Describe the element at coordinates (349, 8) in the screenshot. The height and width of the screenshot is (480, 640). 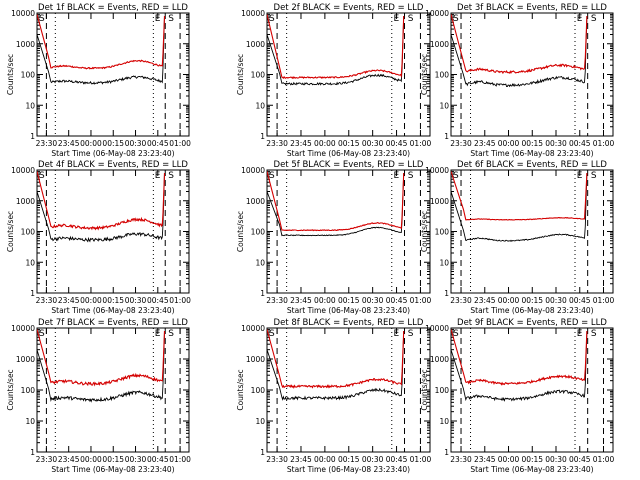
I see `panel-title: Det 2f BLACK = Events, RED = LLD` at that location.